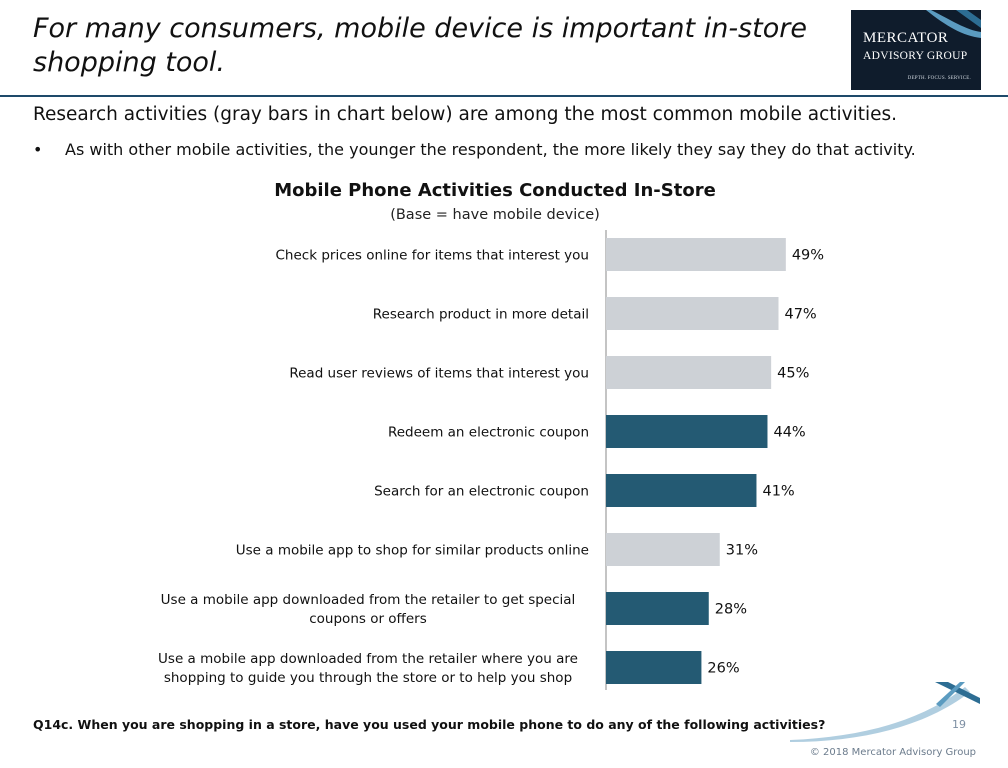 The height and width of the screenshot is (768, 1008). I want to click on data-label: 41%, so click(778, 492).